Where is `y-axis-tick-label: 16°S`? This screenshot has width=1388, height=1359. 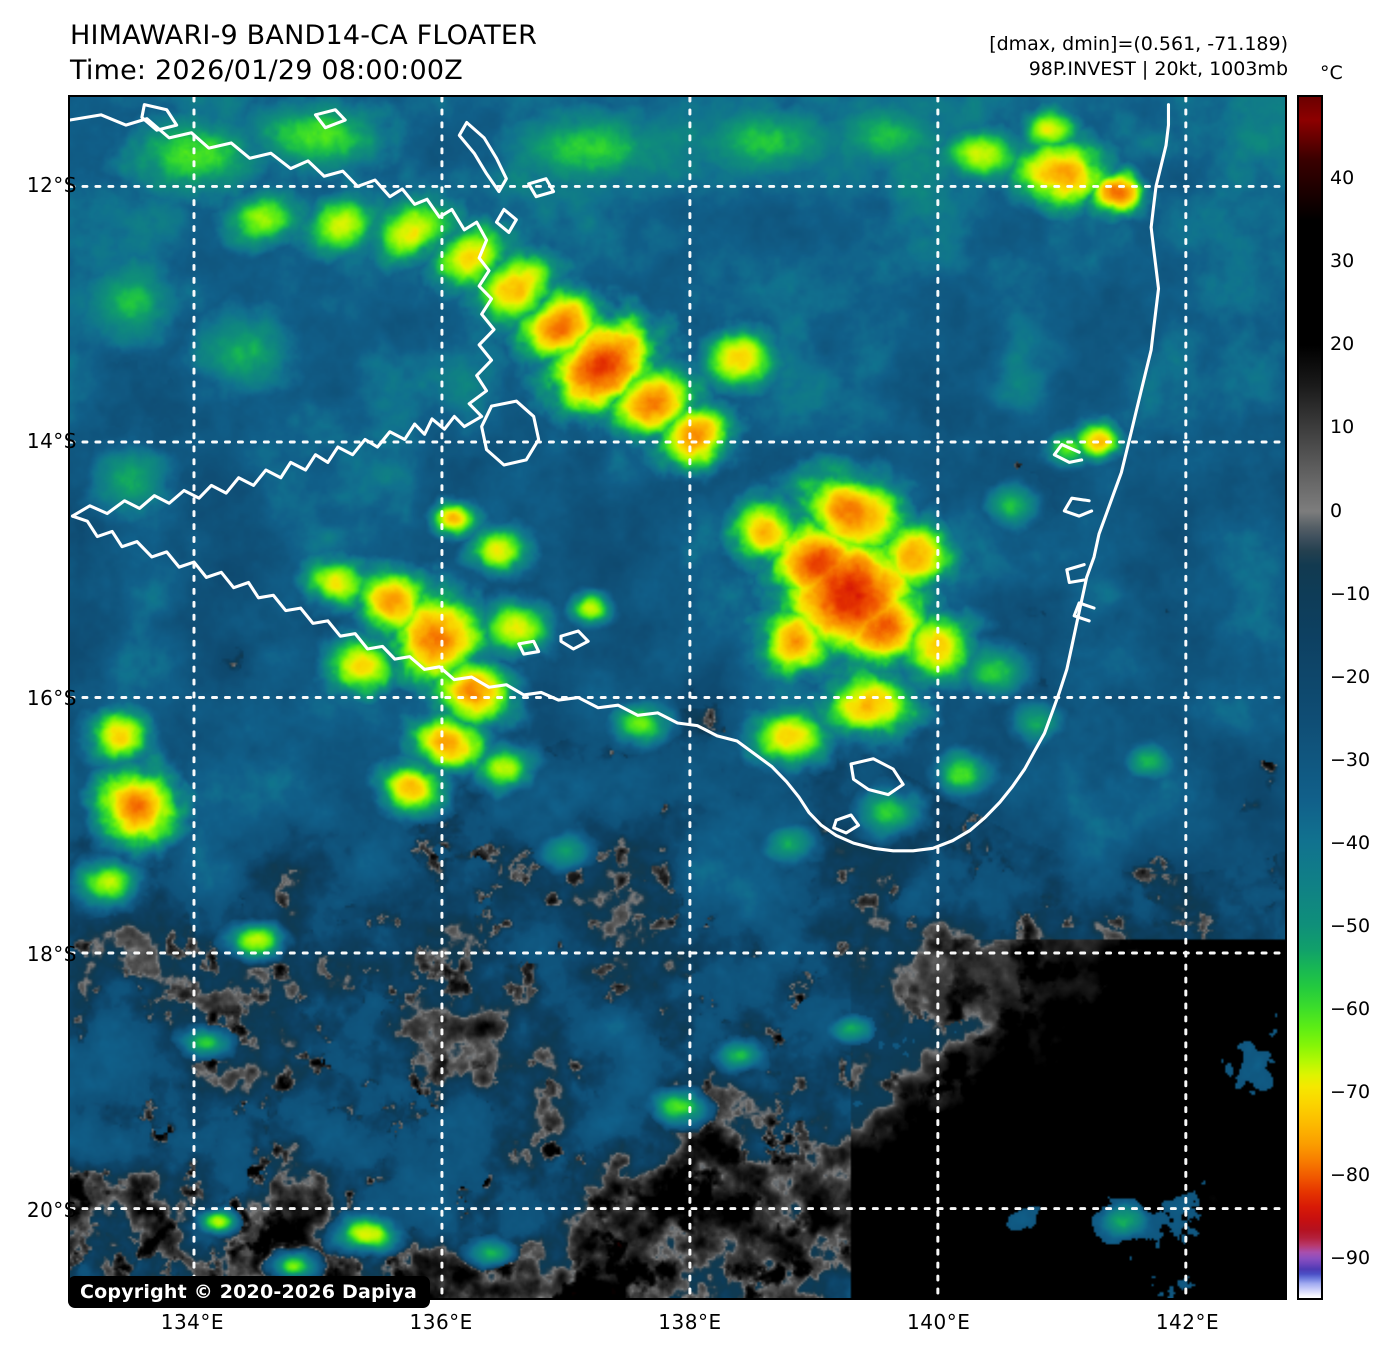 y-axis-tick-label: 16°S is located at coordinates (51, 697).